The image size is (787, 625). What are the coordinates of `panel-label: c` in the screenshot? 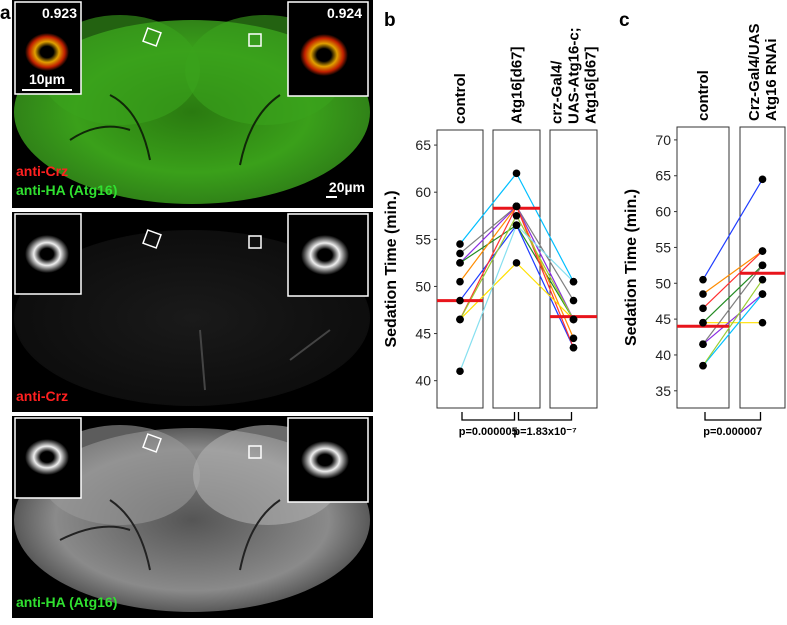 It's located at (624, 20).